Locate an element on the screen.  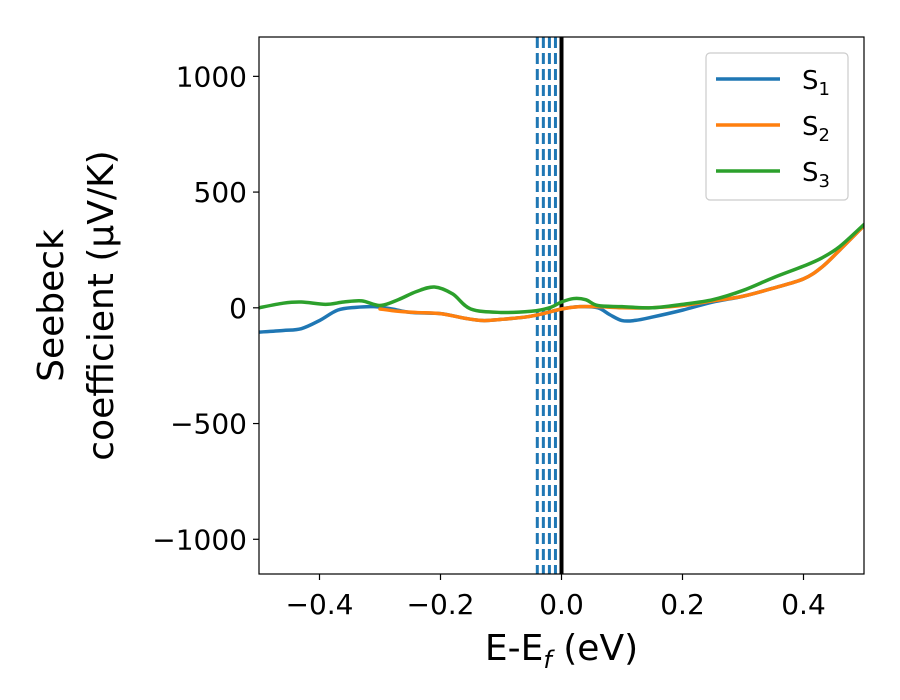
legend-label-s2: S2 is located at coordinates (816, 129).